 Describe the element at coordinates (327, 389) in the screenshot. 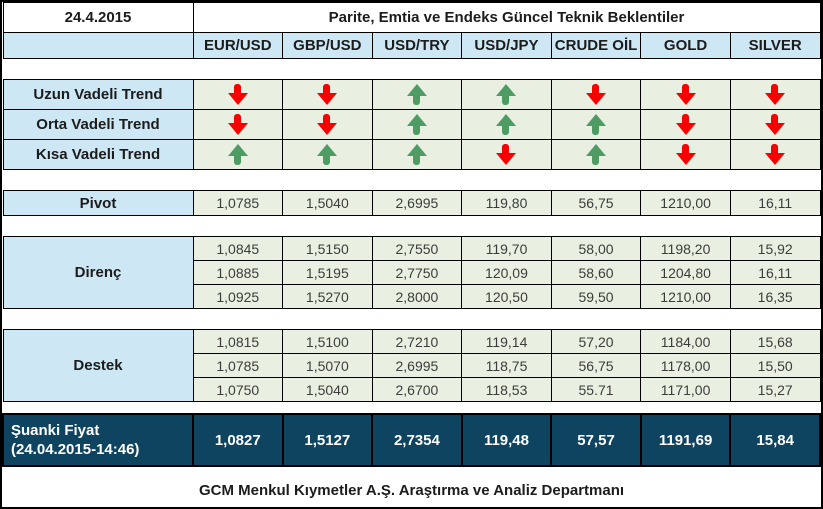

I see `support-value: 1,5040` at that location.